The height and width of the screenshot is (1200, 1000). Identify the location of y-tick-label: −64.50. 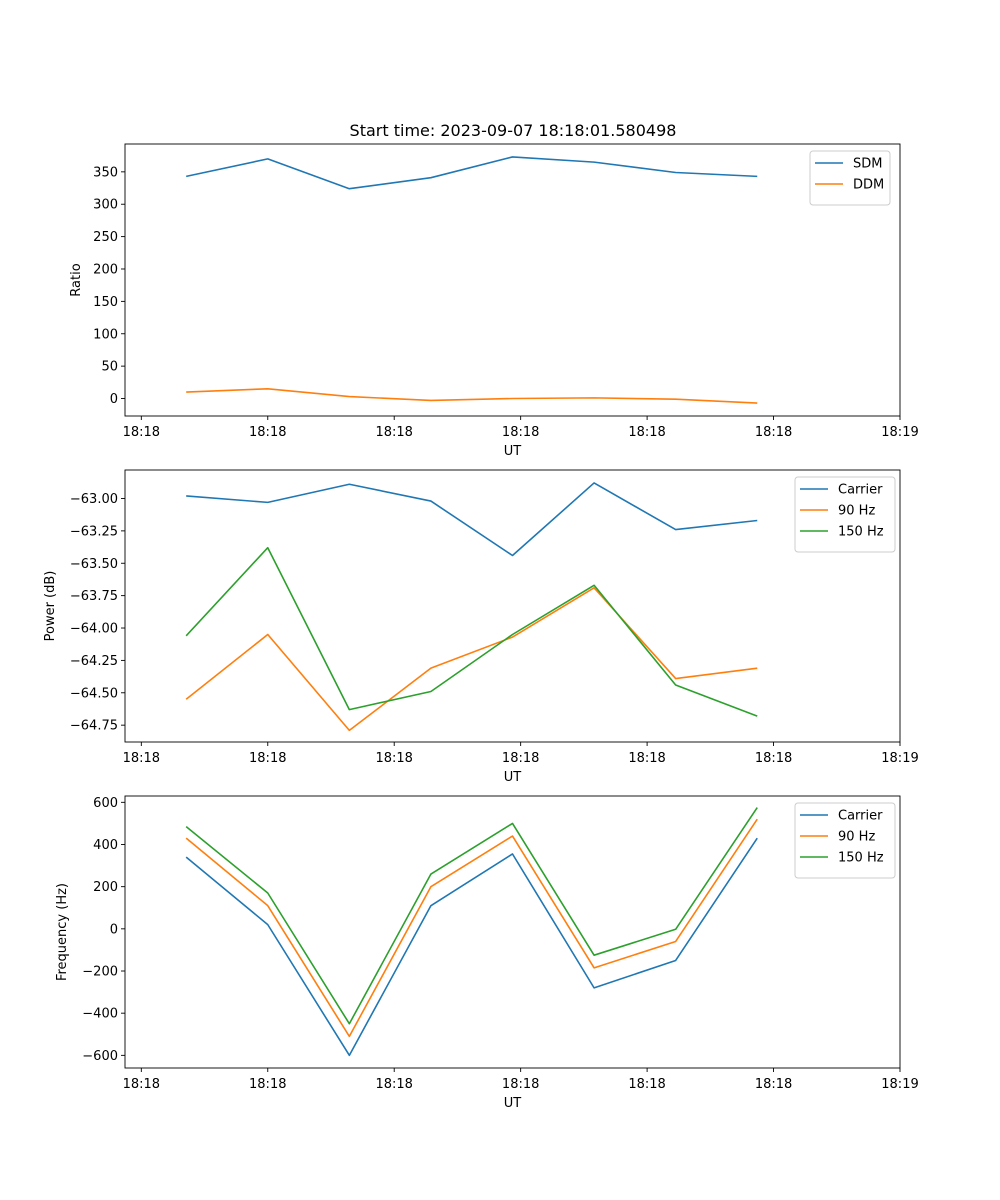
(94, 693).